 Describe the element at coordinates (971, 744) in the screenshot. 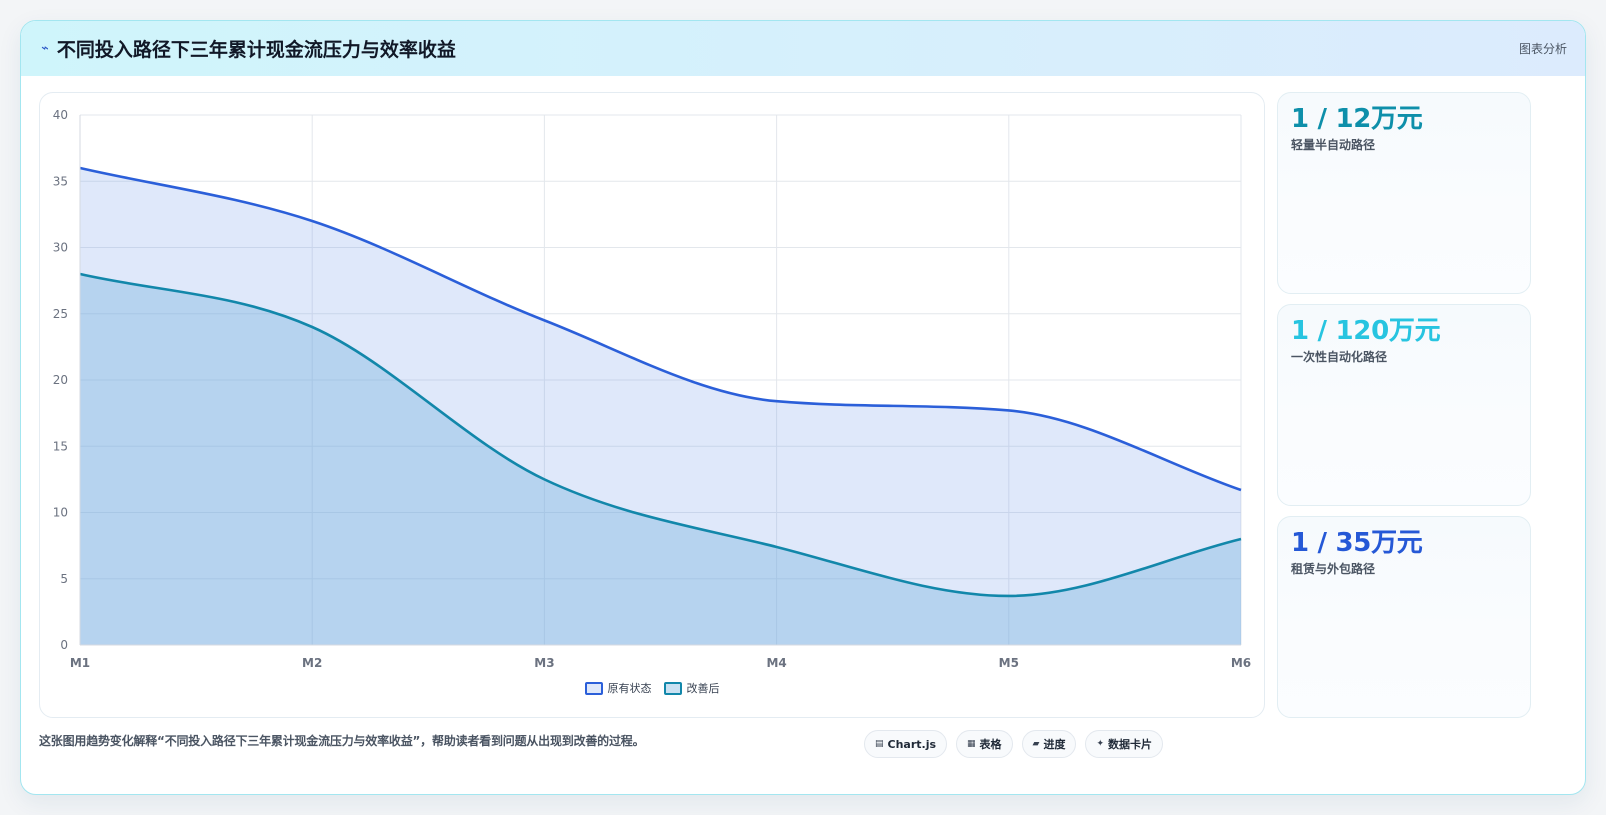

I see `table-icon: ▦` at that location.